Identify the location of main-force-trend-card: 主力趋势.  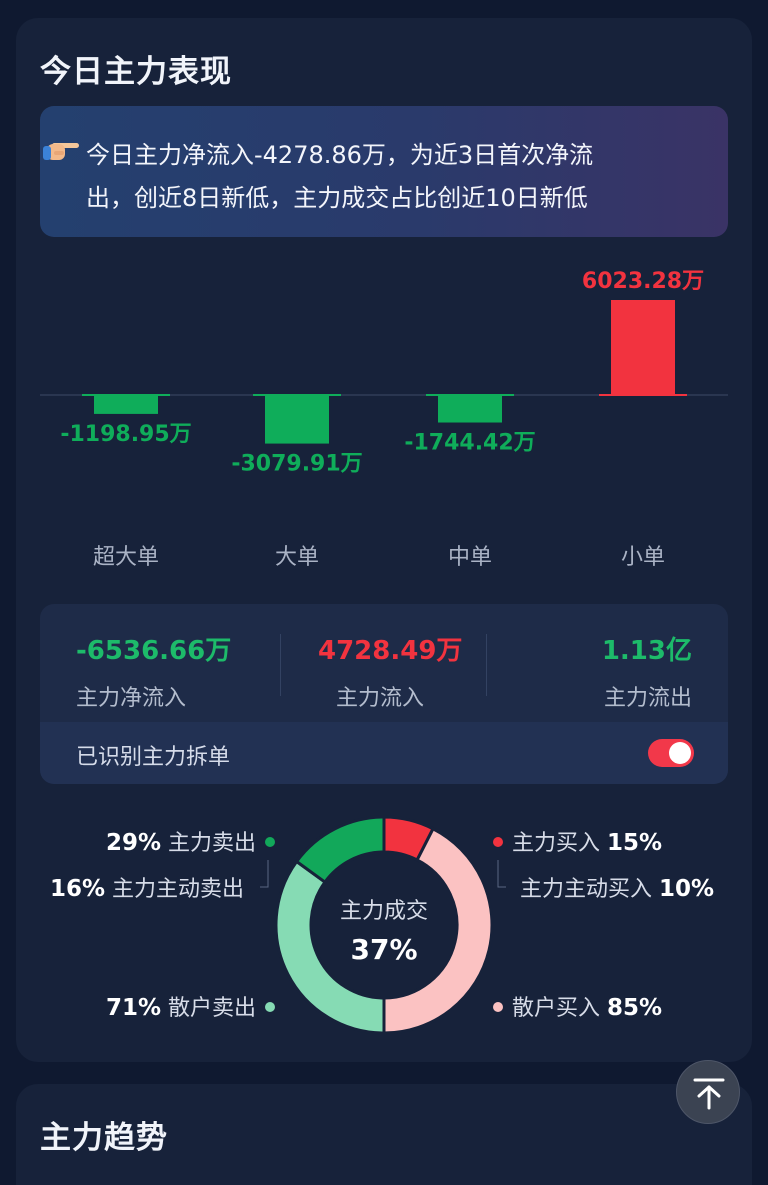
(384, 1134).